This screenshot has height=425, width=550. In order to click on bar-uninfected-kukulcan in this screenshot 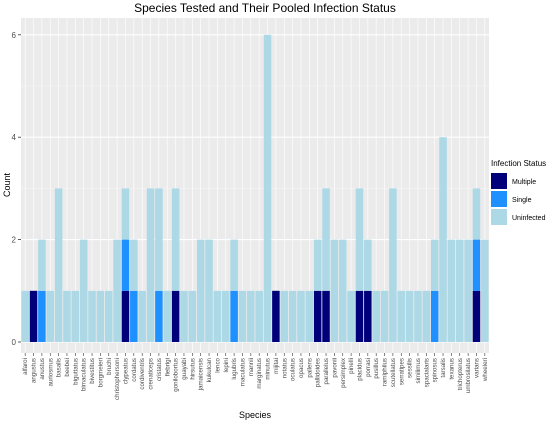, I will do `click(209, 290)`.